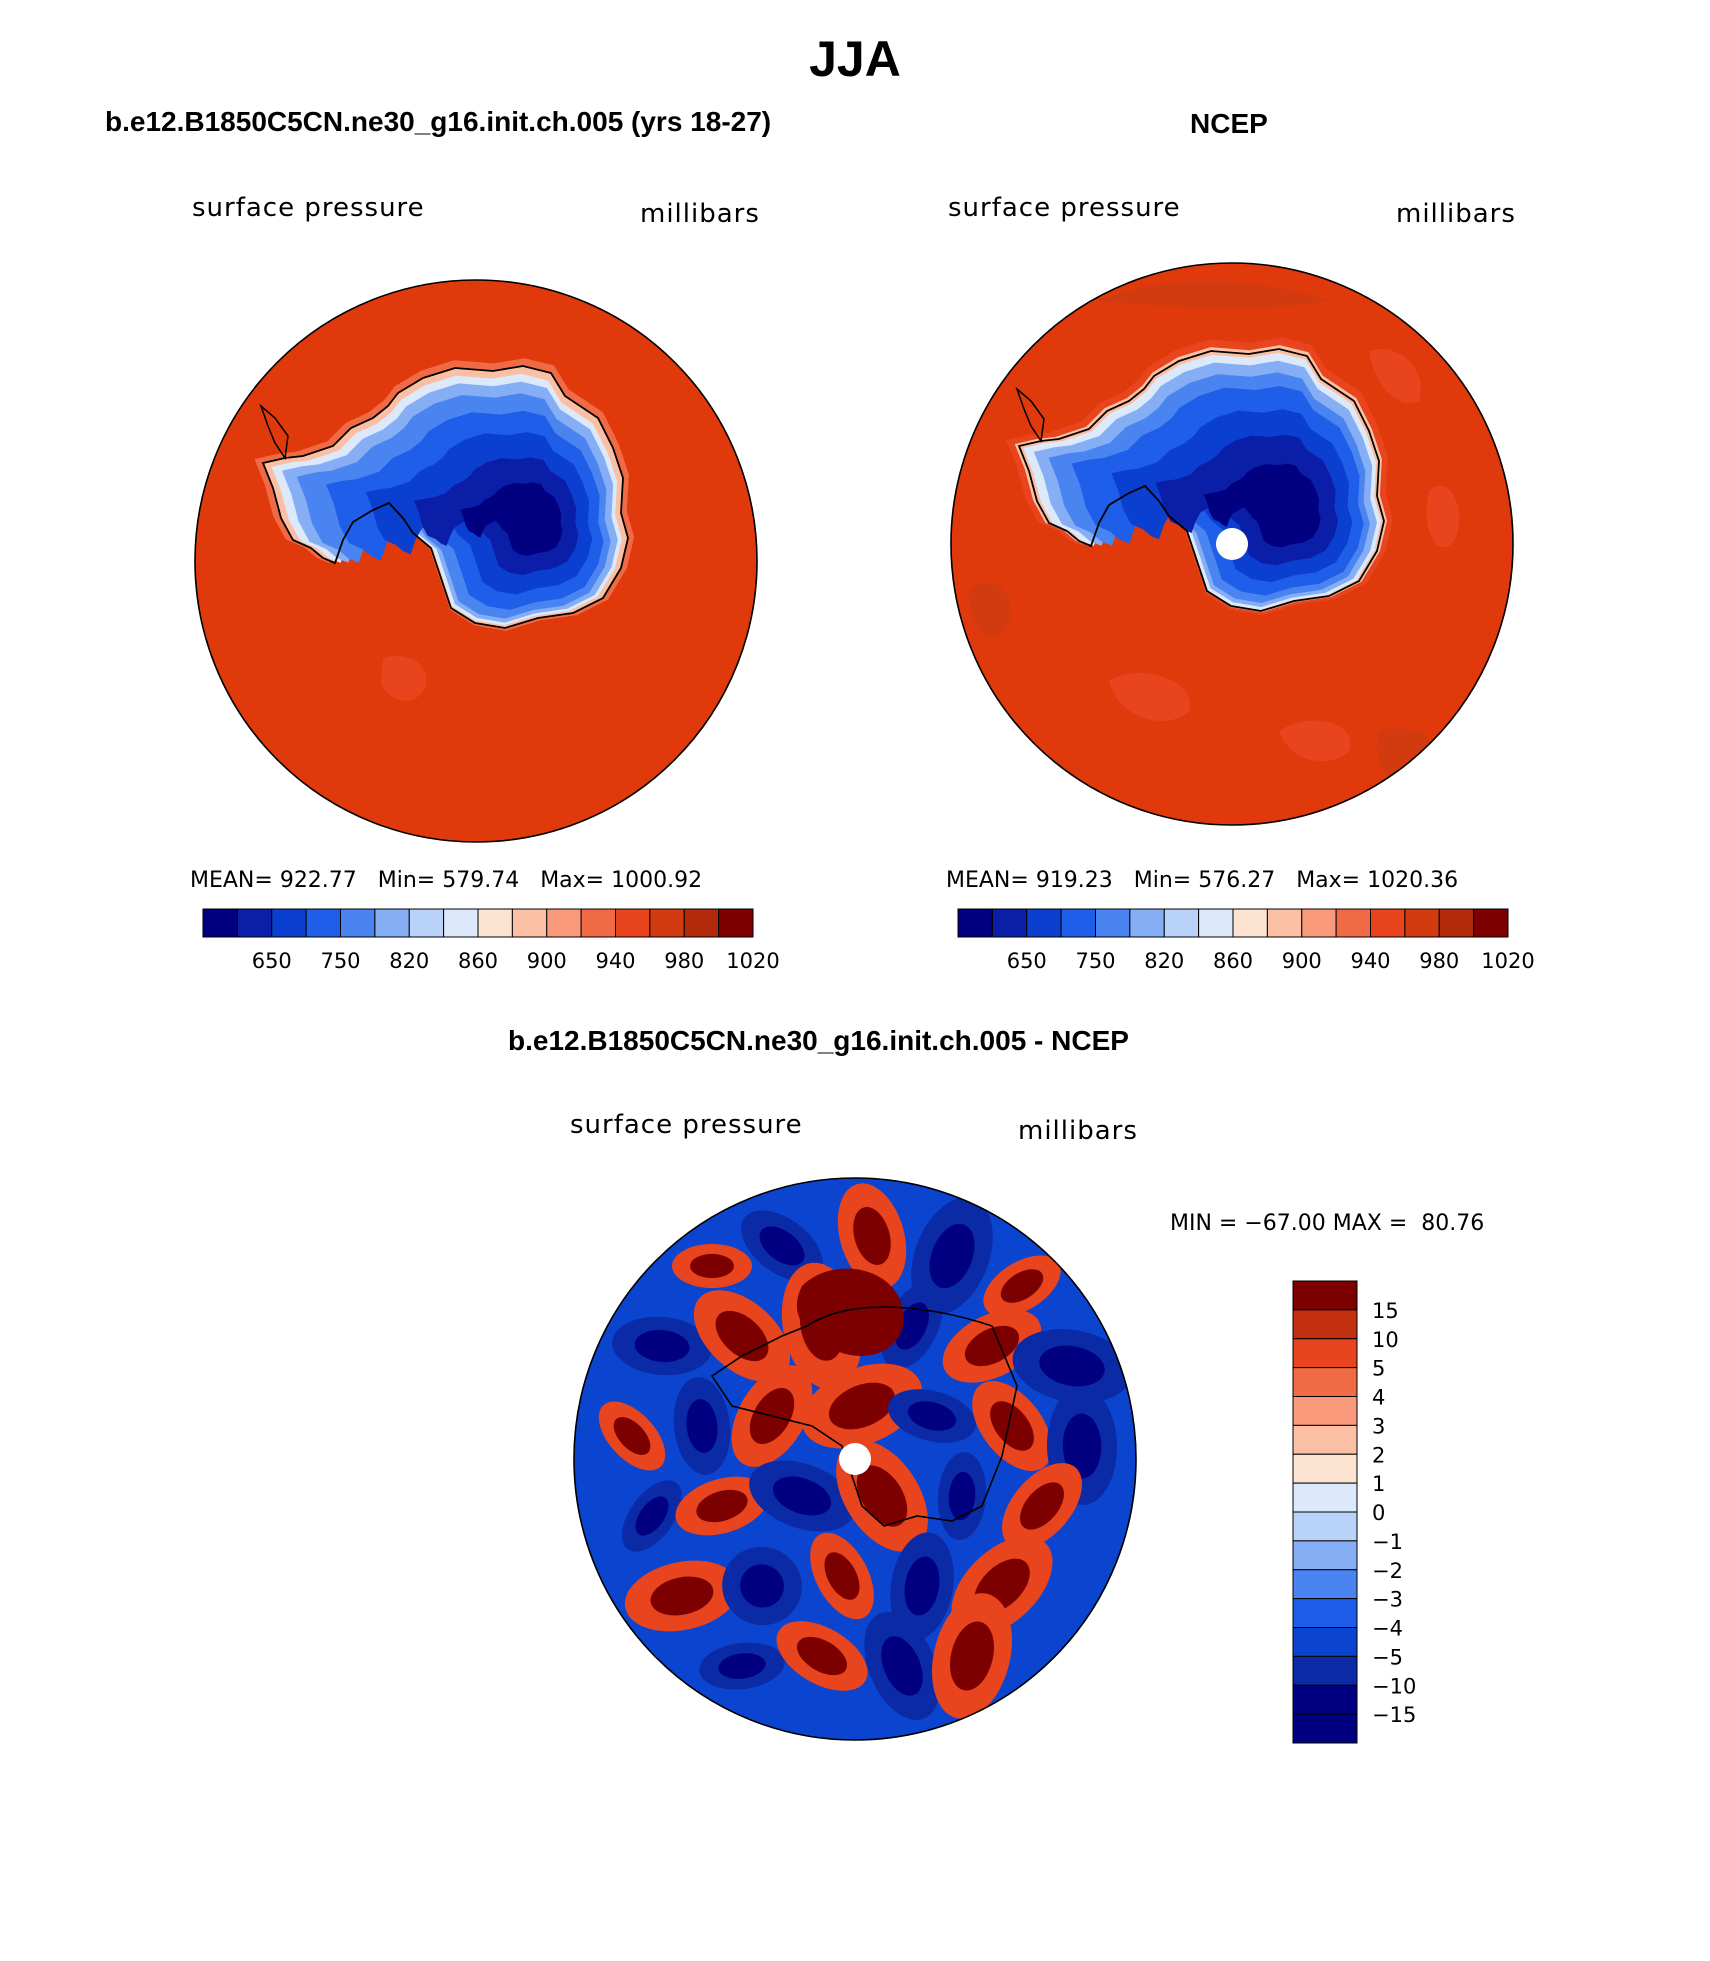  I want to click on panel1-variable-label: surface pressure, so click(308, 208).